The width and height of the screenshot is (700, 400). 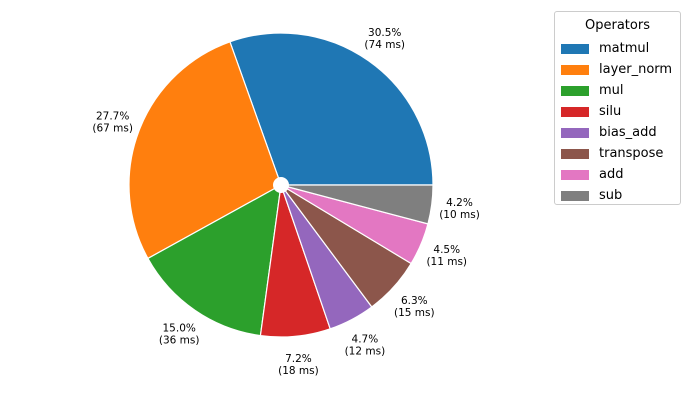 I want to click on legend-item-matmul: matmul, so click(x=620, y=48).